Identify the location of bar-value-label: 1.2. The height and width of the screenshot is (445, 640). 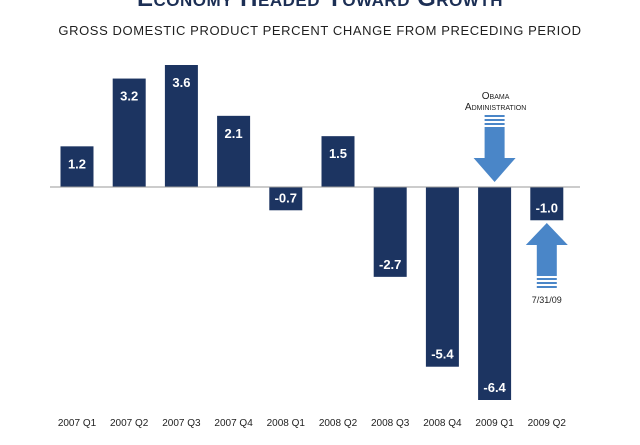
(77, 163).